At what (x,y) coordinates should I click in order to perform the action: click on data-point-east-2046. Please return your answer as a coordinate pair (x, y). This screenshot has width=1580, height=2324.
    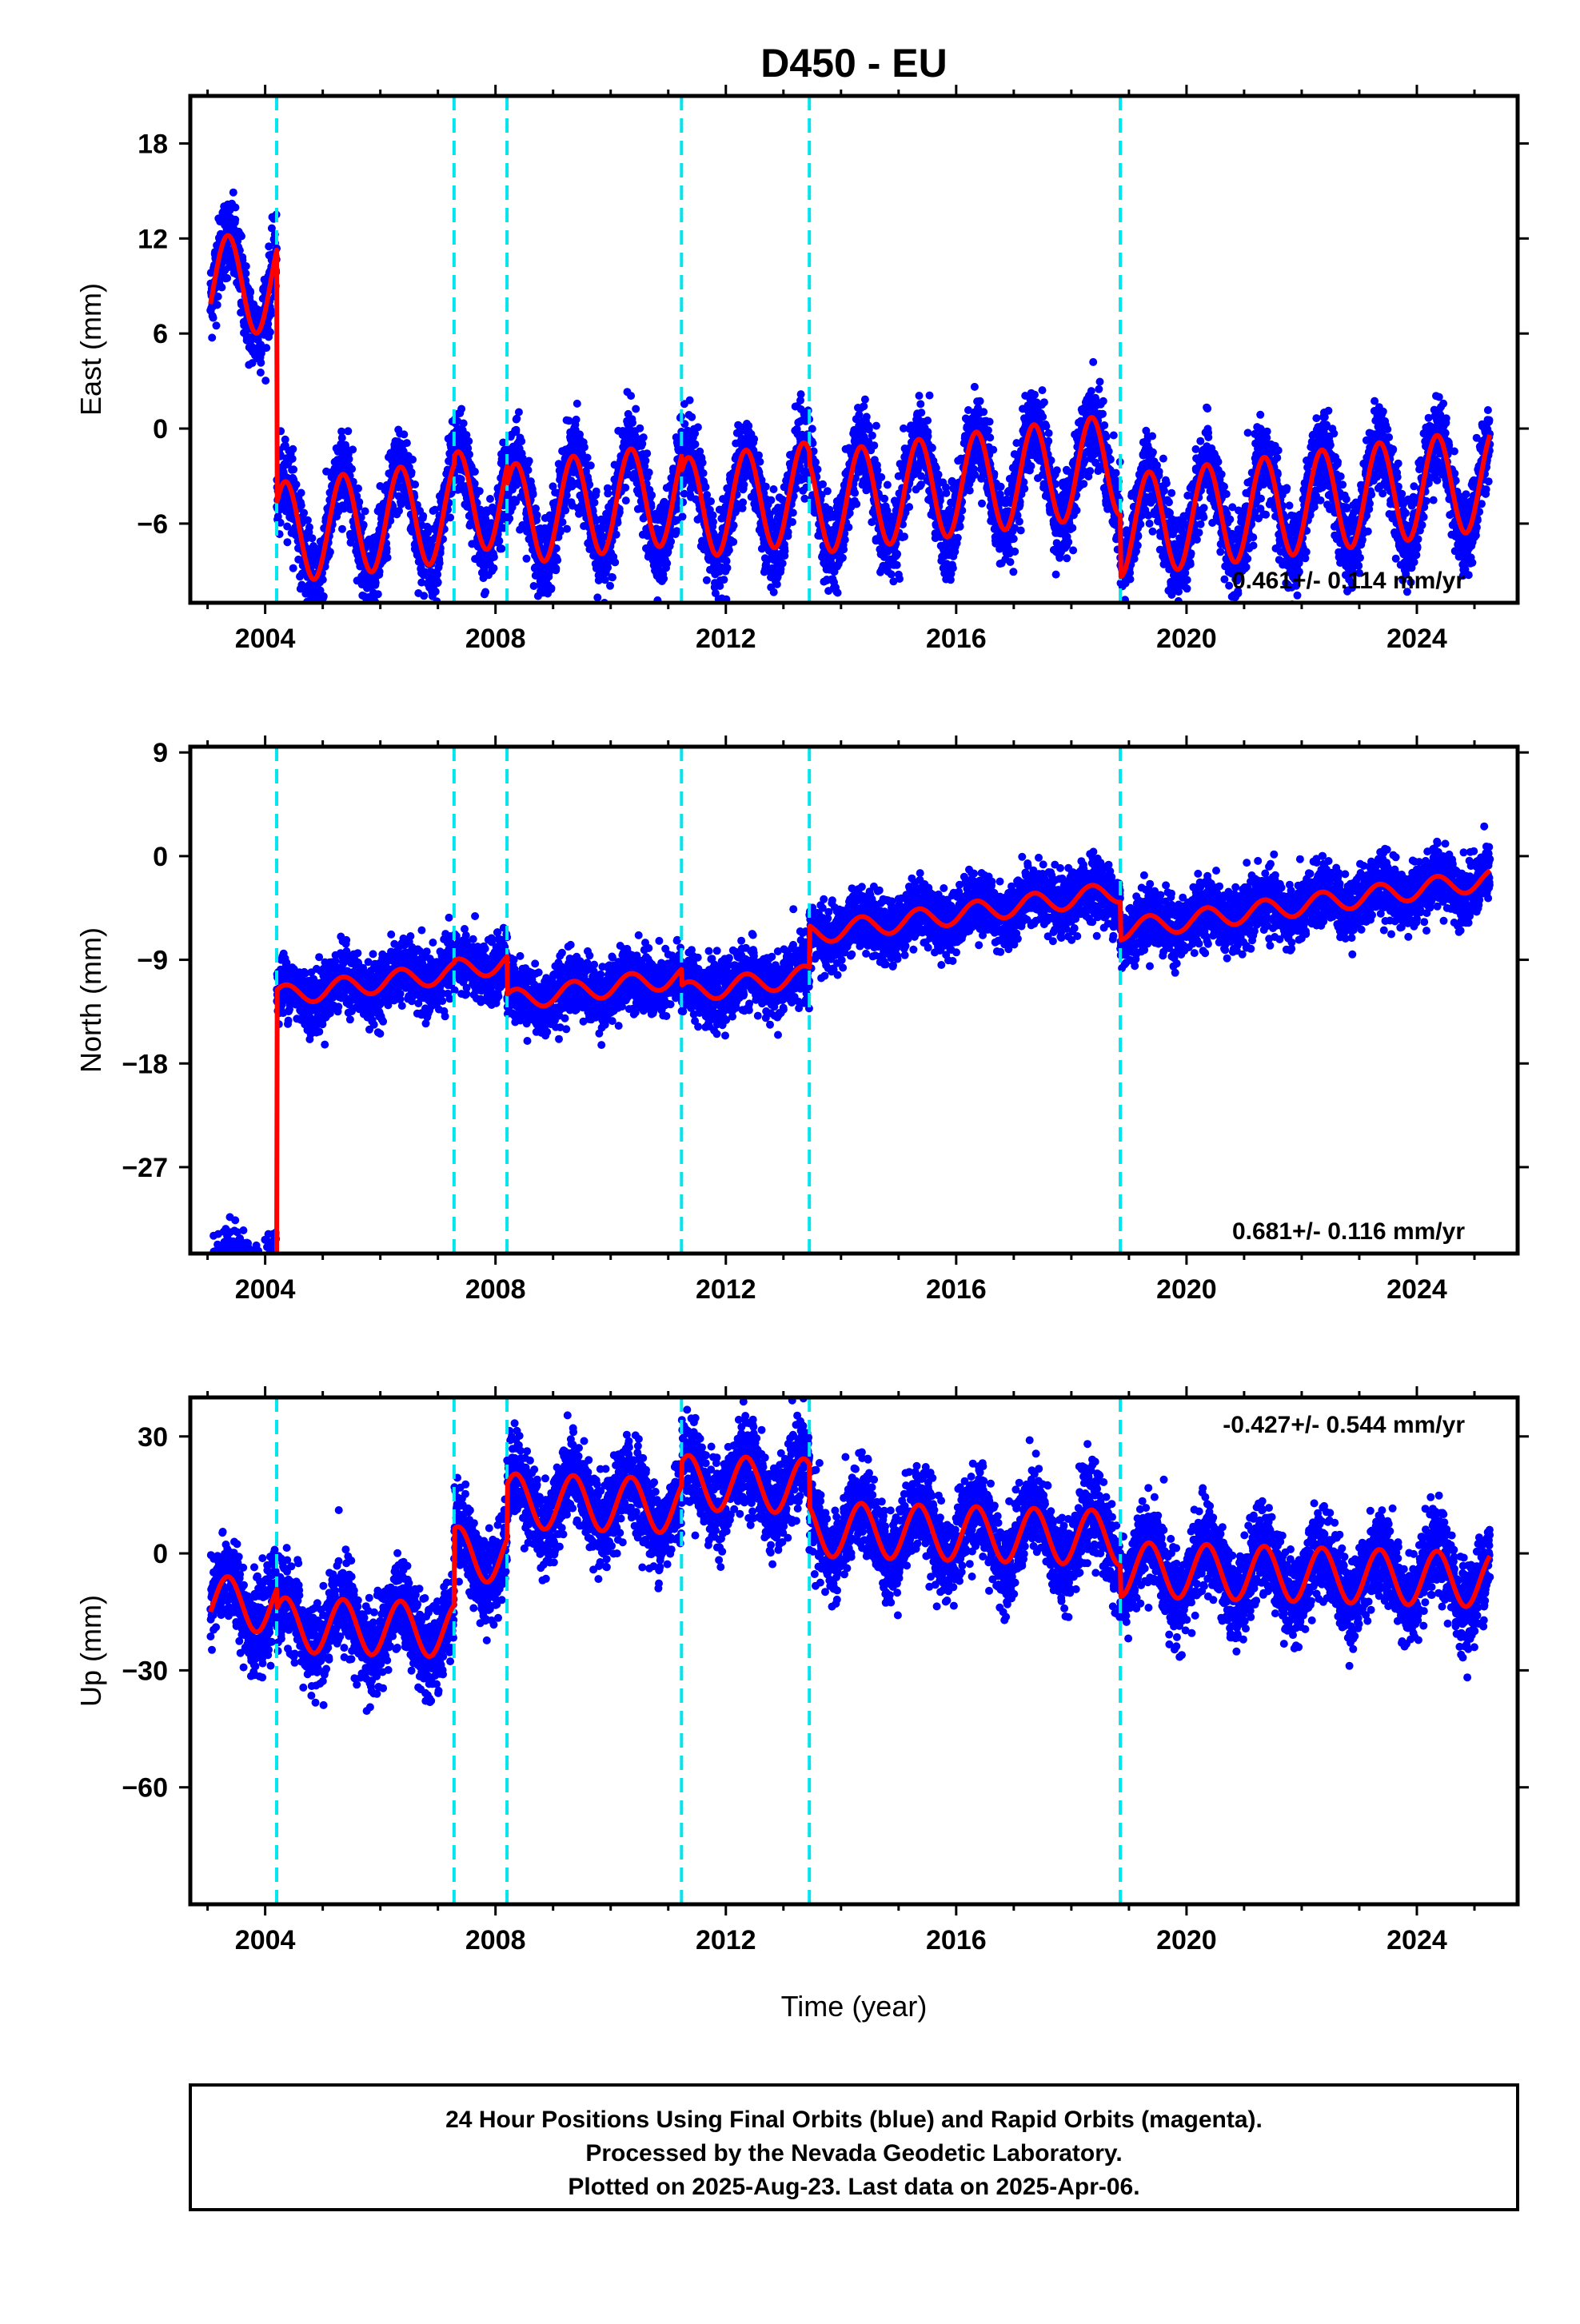
    Looking at the image, I should click on (533, 494).